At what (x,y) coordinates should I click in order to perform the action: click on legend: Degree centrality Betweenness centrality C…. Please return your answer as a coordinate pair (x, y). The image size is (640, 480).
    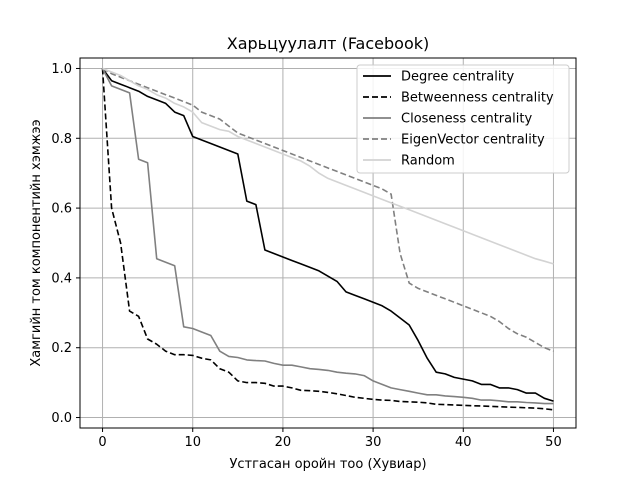
    Looking at the image, I should click on (463, 119).